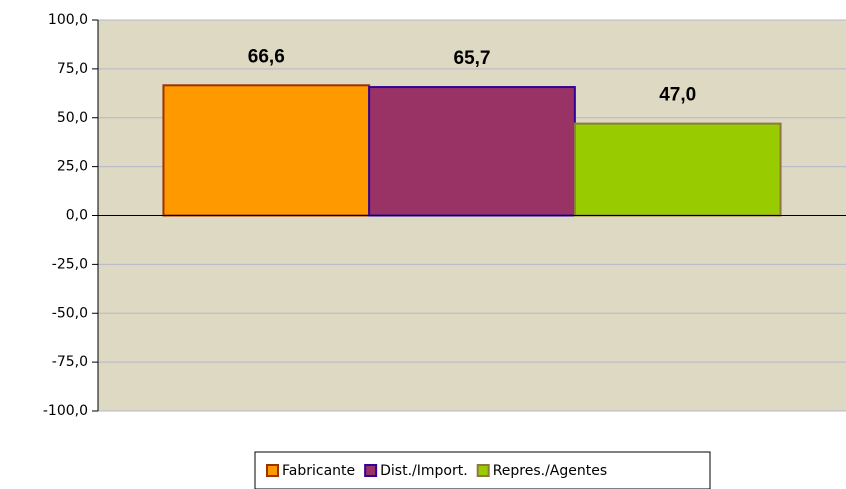 The width and height of the screenshot is (846, 489). What do you see at coordinates (65, 411) in the screenshot?
I see `y-tick-label: -100,0` at bounding box center [65, 411].